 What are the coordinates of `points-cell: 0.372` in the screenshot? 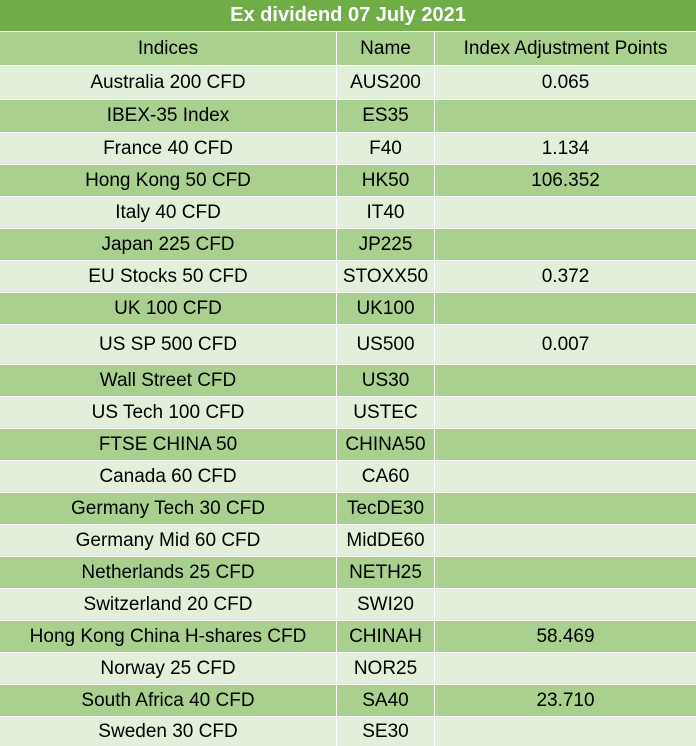 It's located at (565, 276).